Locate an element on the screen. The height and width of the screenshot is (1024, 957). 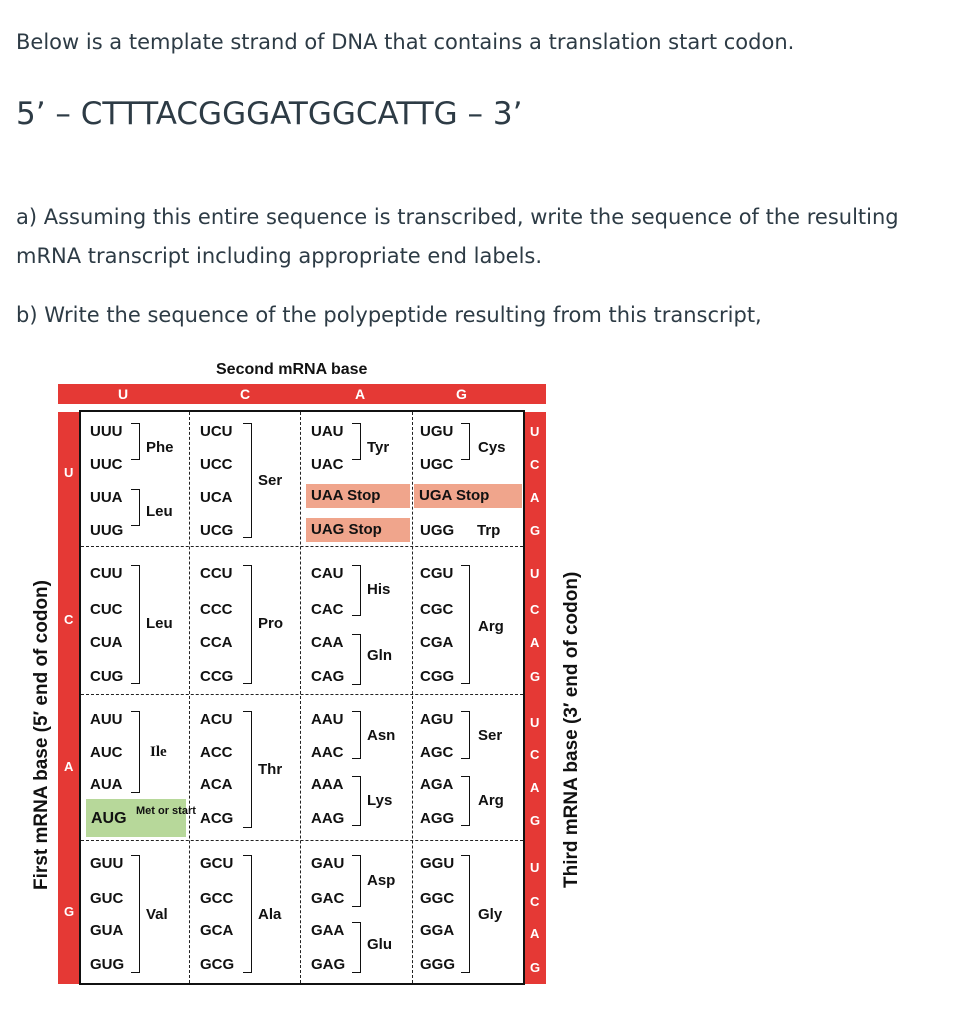
codon-uuu: UUU is located at coordinates (106, 431).